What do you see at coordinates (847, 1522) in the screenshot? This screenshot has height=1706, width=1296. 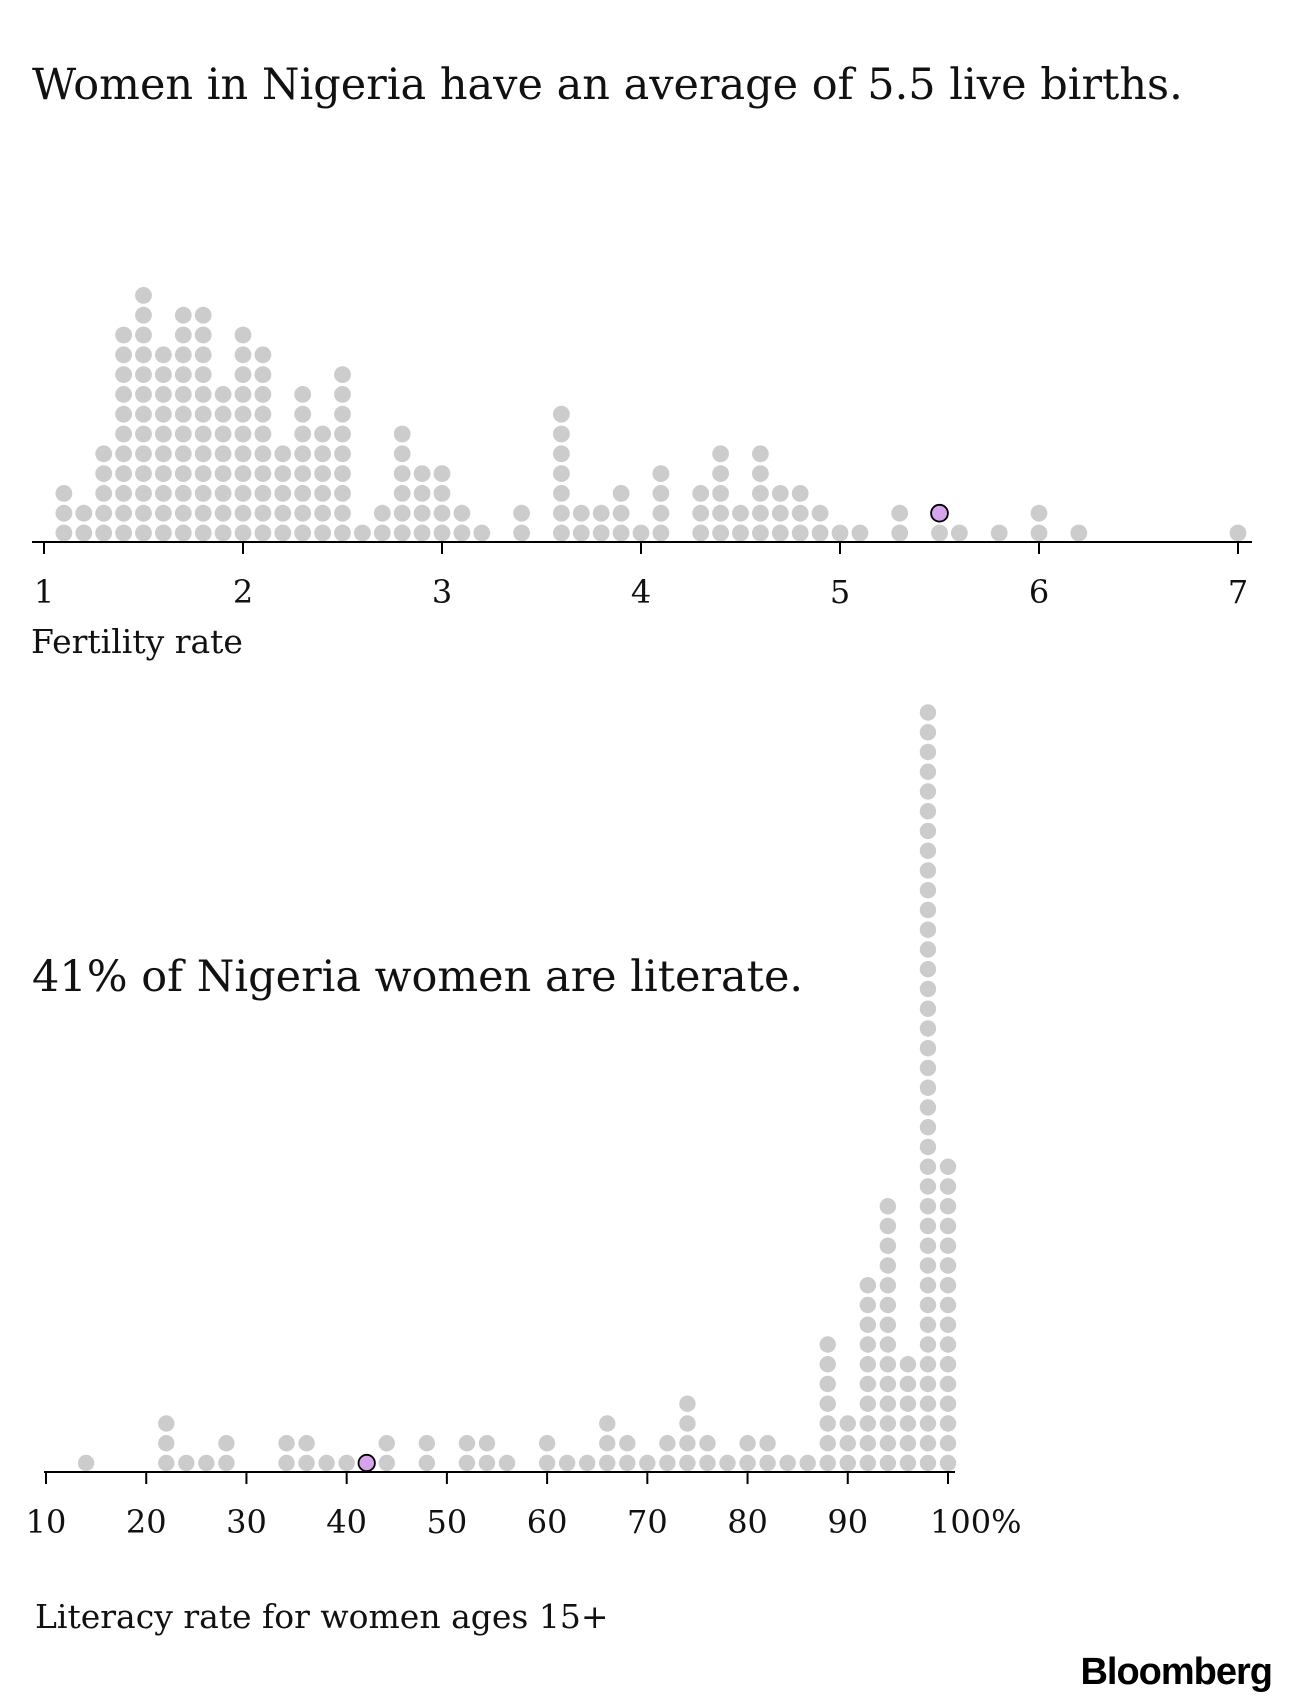 I see `literacy-x-tick-label: 90` at bounding box center [847, 1522].